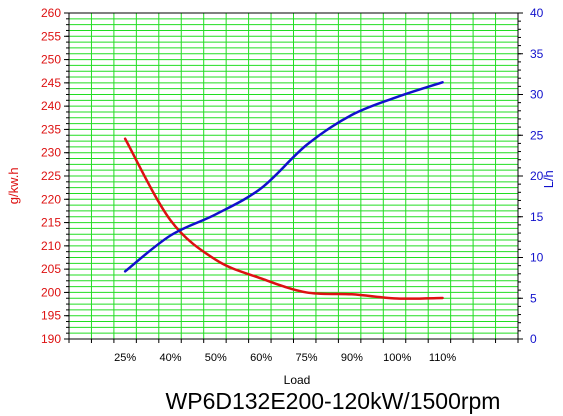 The image size is (563, 416). Describe the element at coordinates (537, 13) in the screenshot. I see `right-axis-tick-label: 40` at that location.